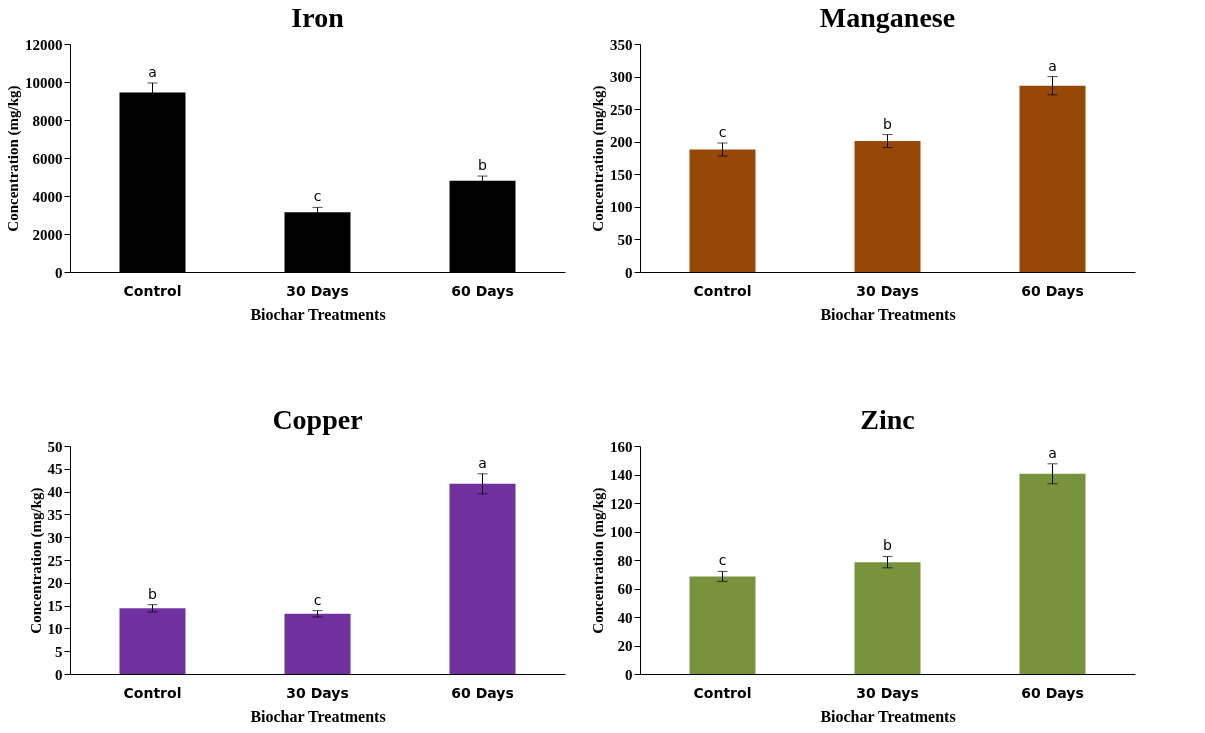 The image size is (1205, 733). What do you see at coordinates (318, 17) in the screenshot?
I see `chart-title: Iron` at bounding box center [318, 17].